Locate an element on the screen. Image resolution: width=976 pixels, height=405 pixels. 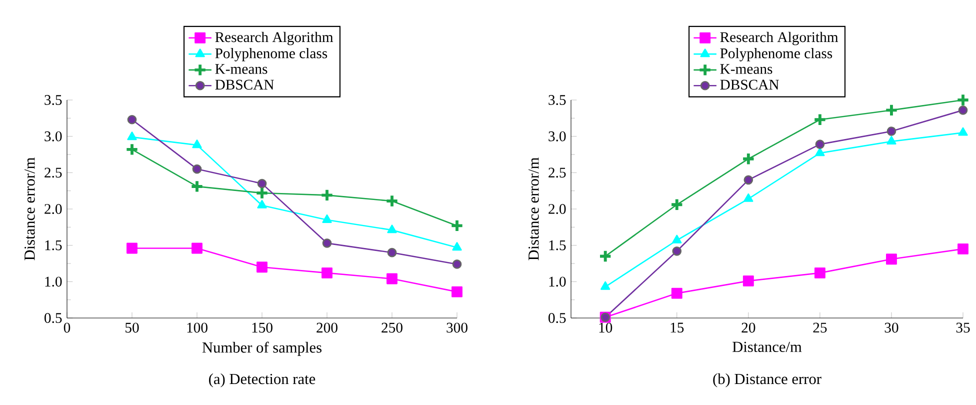
x-tick-label: 250 is located at coordinates (392, 327).